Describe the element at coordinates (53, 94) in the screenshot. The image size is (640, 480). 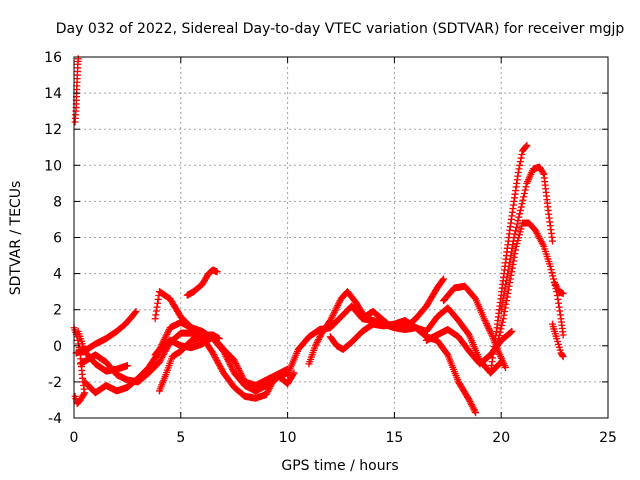
I see `y-tick-label: 14` at that location.